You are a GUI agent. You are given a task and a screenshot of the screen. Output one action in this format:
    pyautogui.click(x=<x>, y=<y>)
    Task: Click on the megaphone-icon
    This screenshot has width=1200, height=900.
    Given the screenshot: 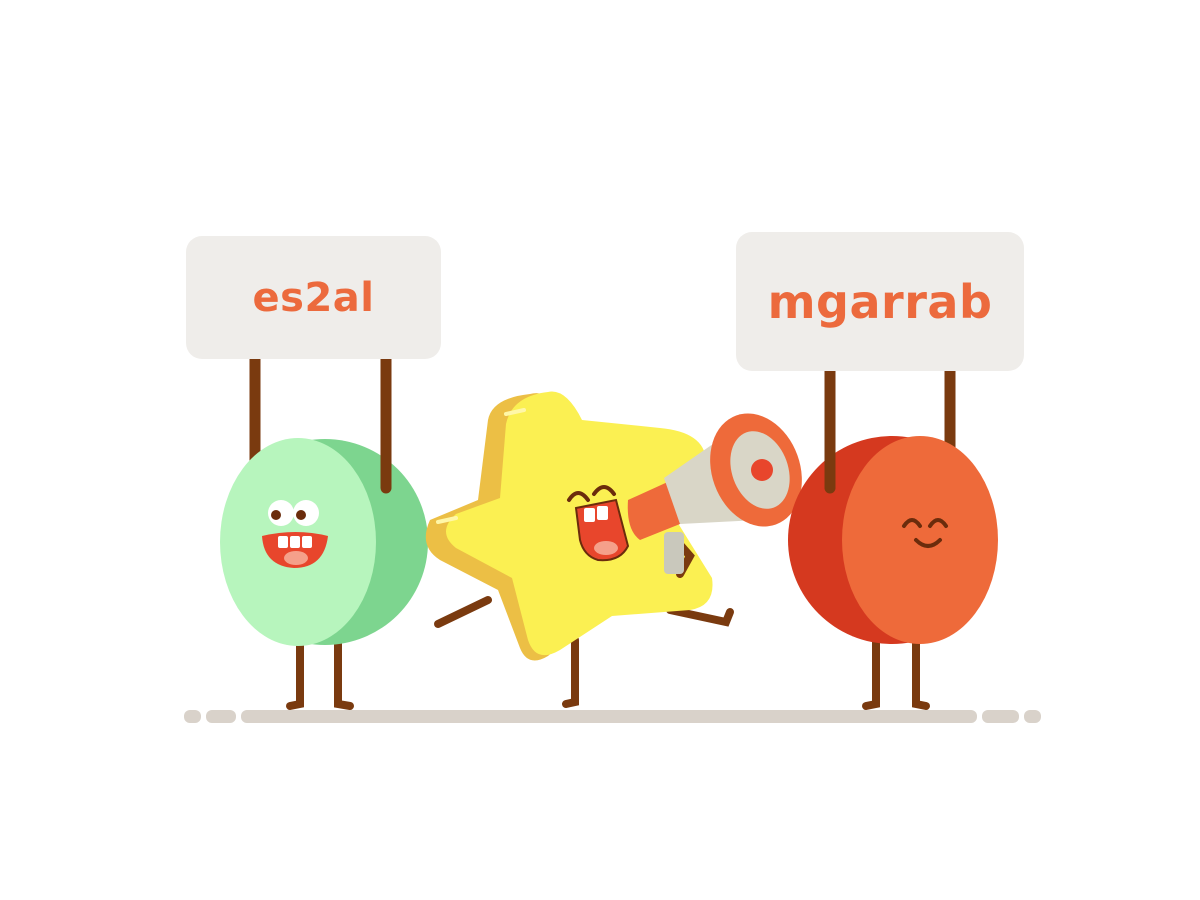 What is the action you would take?
    pyautogui.click(x=714, y=493)
    